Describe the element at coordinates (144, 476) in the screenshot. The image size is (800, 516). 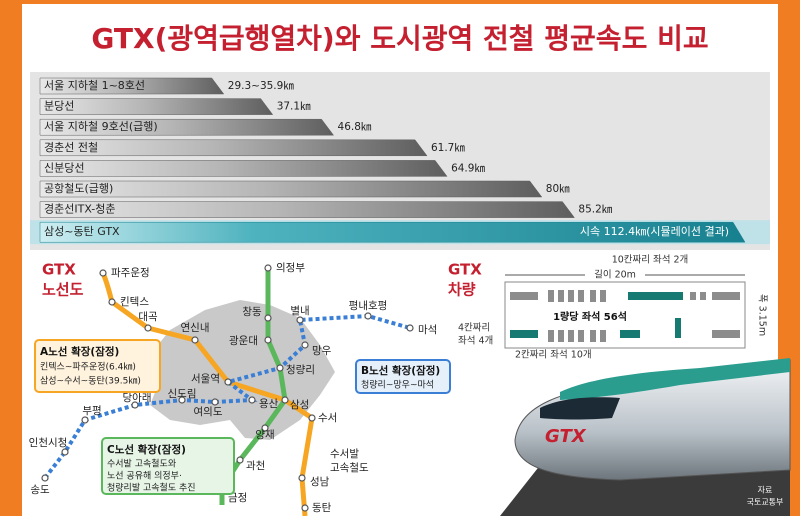
I see `callout-c-text: 노선 공유해 의정부·` at that location.